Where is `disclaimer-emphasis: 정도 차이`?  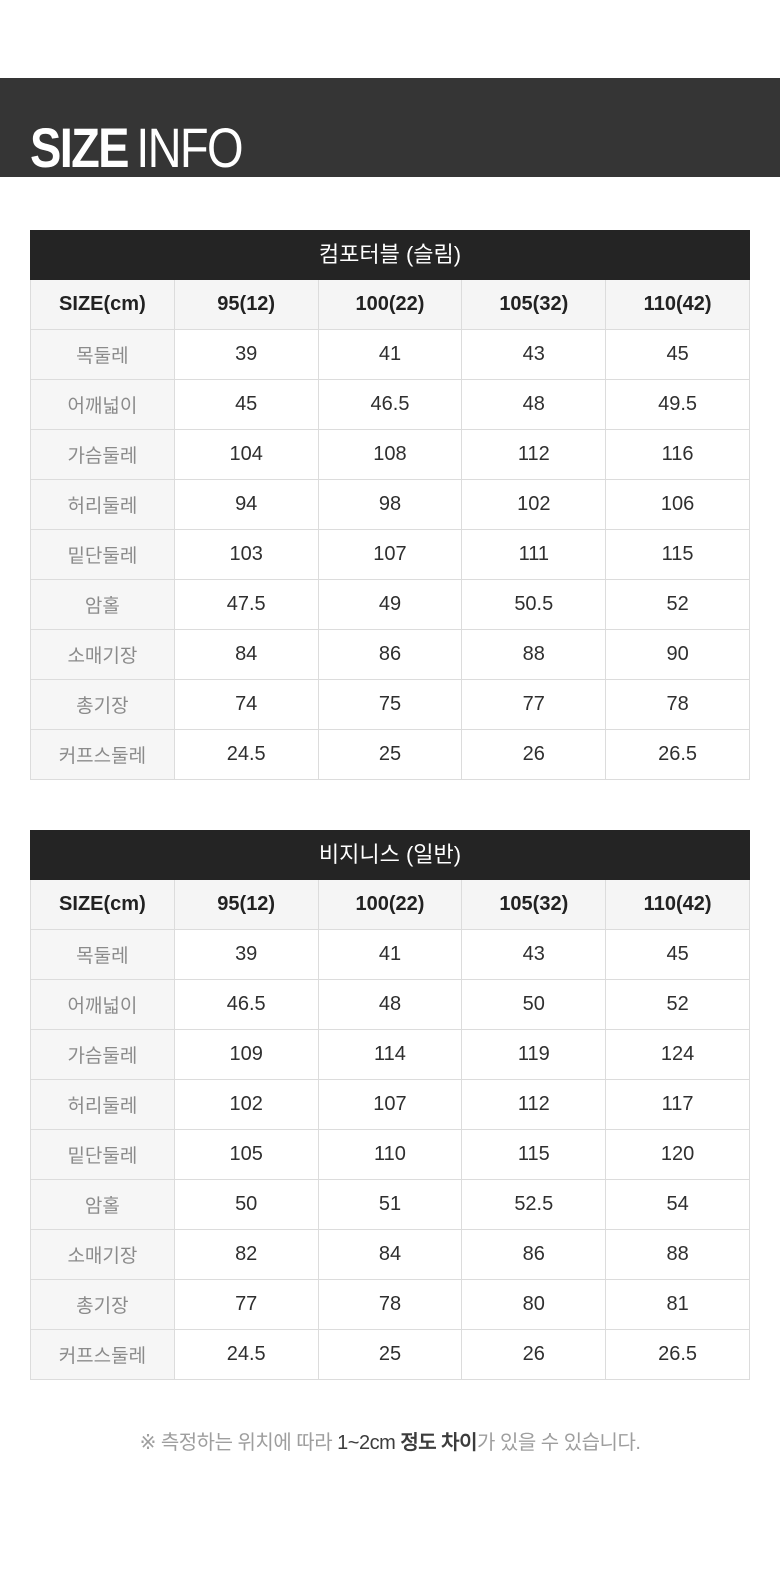
disclaimer-emphasis: 정도 차이 is located at coordinates (438, 1443).